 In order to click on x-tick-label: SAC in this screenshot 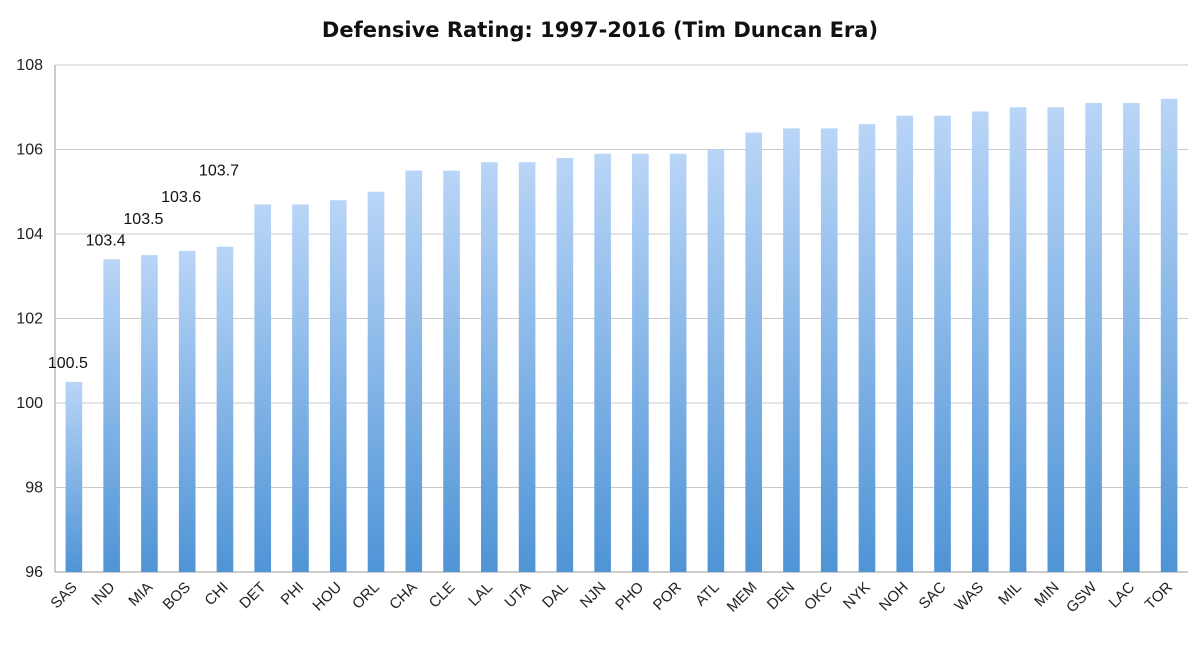, I will do `click(933, 596)`.